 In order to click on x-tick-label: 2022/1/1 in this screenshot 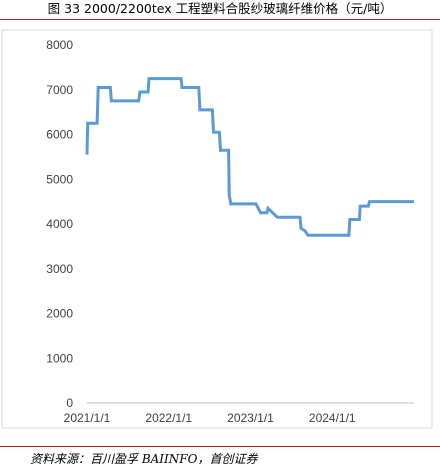, I will do `click(168, 418)`.